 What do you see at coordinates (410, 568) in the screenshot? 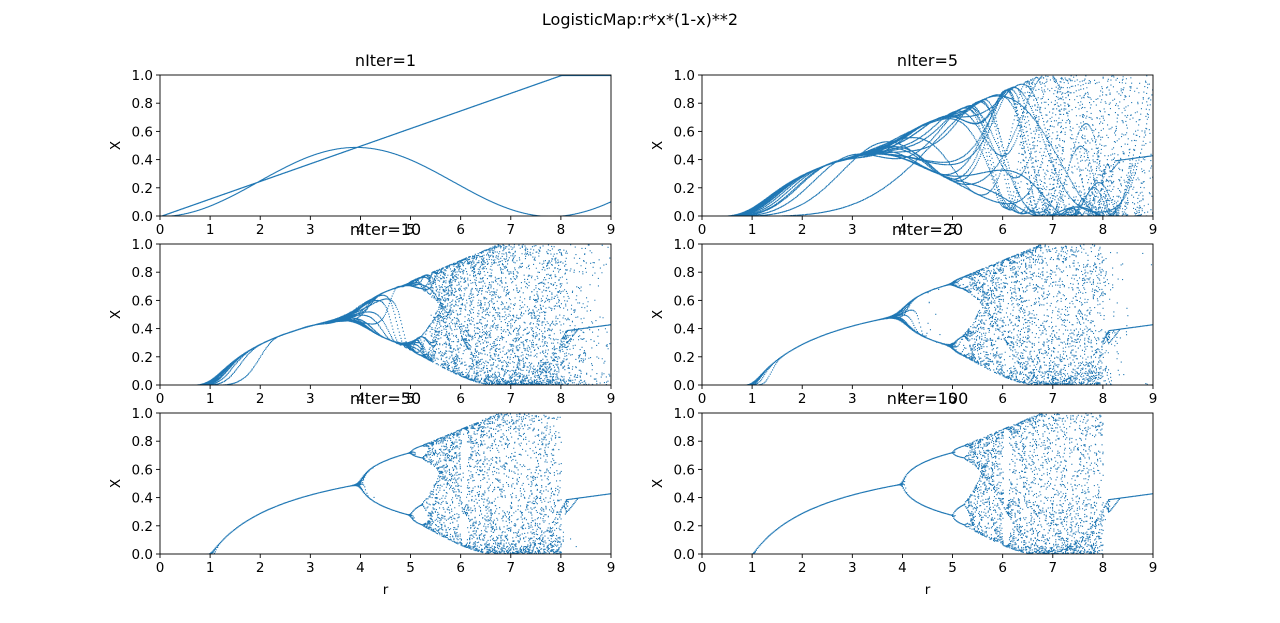
I see `x-tick-label: 5` at bounding box center [410, 568].